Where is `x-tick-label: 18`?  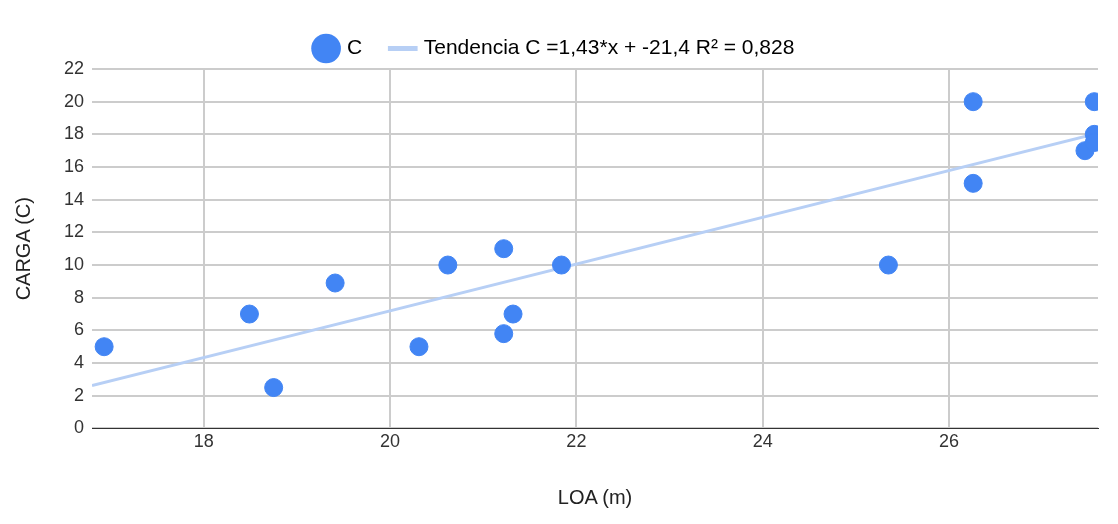 x-tick-label: 18 is located at coordinates (203, 441).